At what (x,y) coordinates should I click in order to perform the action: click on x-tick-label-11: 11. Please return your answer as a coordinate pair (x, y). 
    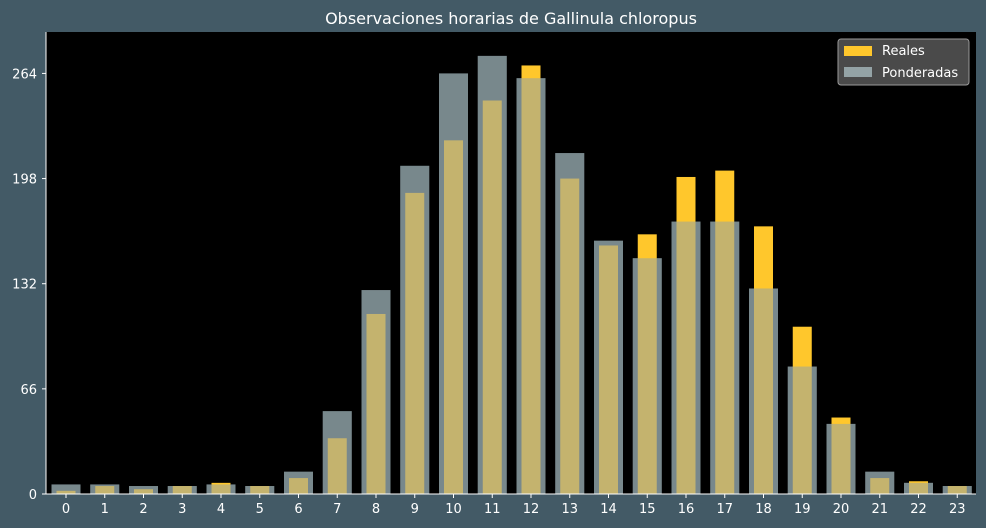
    Looking at the image, I should click on (492, 509).